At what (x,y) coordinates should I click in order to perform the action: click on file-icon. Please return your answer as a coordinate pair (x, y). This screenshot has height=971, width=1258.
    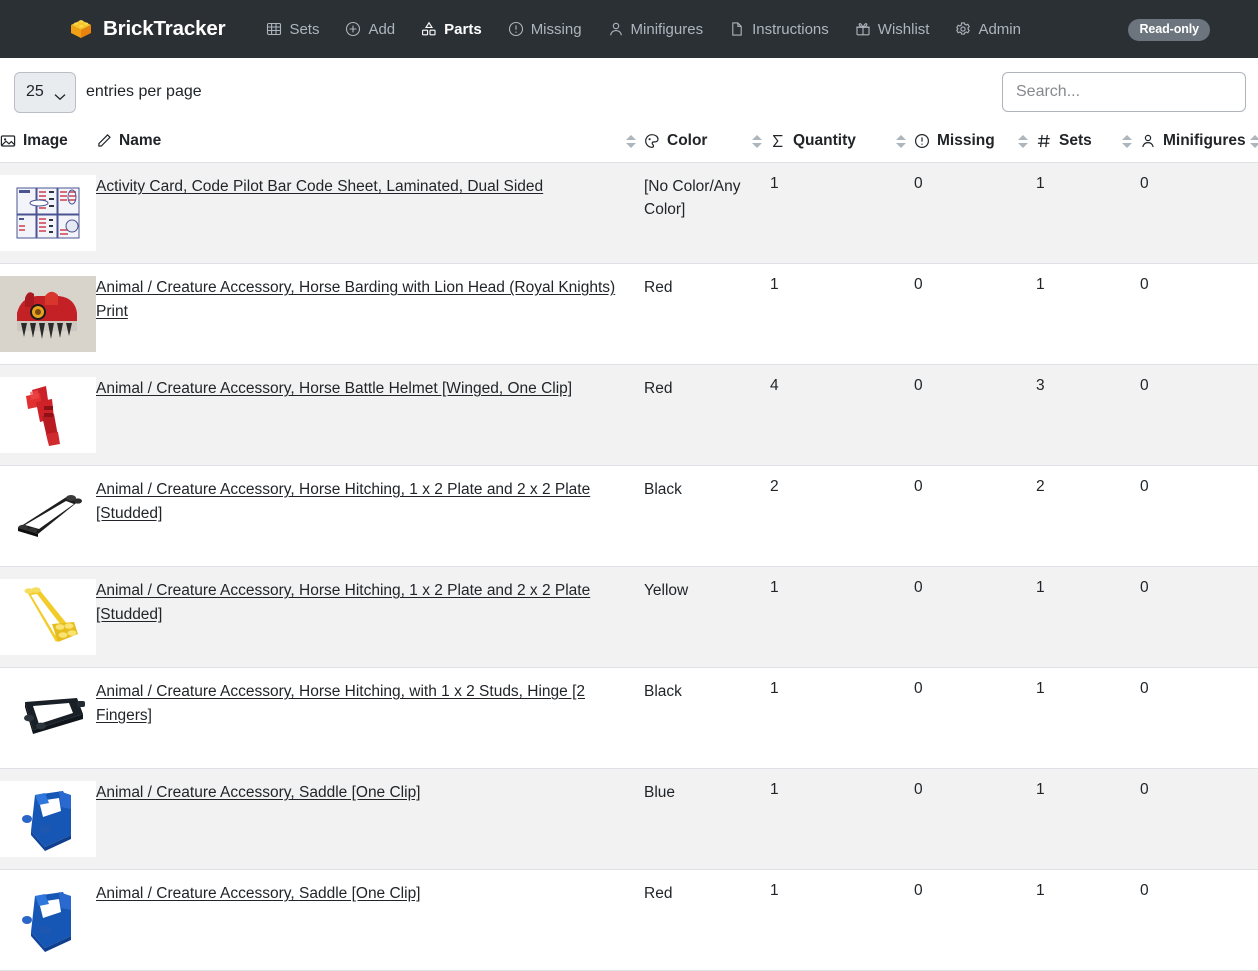
    Looking at the image, I should click on (737, 29).